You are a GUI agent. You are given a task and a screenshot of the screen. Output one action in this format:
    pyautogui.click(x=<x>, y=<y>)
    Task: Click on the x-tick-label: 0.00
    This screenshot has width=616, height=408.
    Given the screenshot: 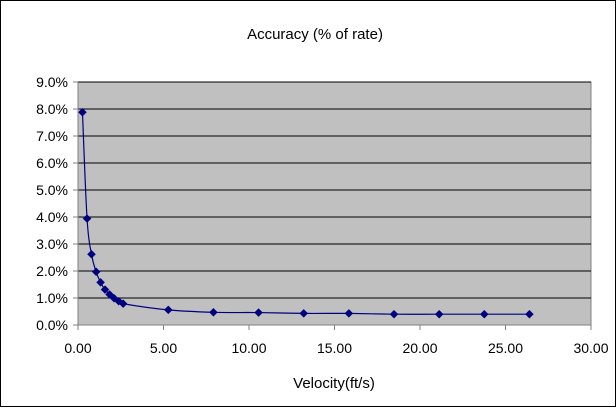 What is the action you would take?
    pyautogui.click(x=77, y=348)
    